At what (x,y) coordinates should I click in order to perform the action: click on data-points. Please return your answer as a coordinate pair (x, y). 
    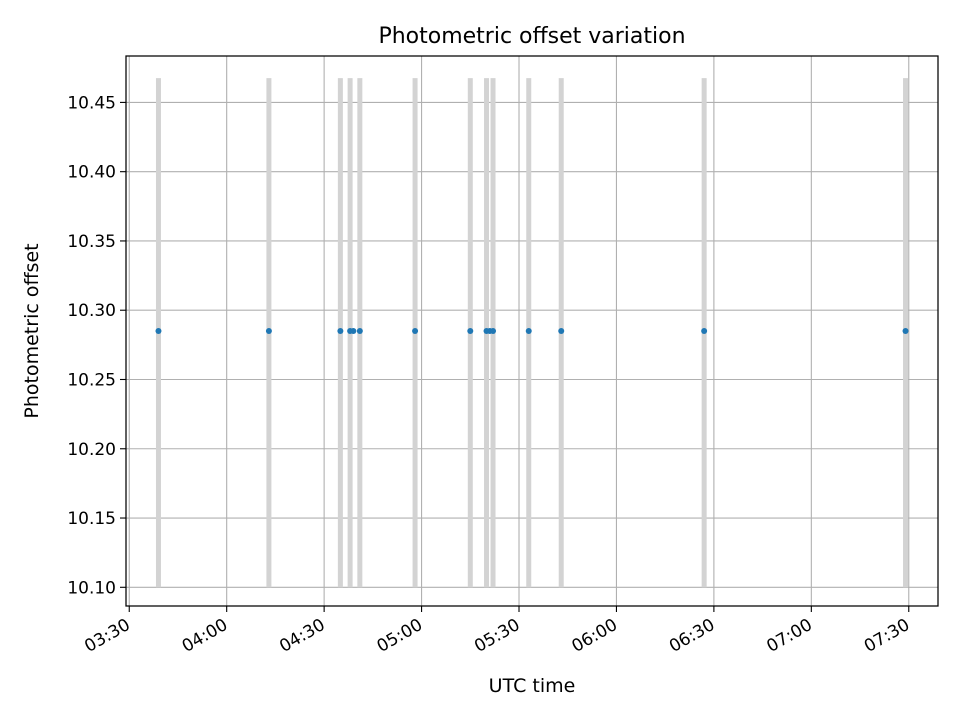
    Looking at the image, I should click on (532, 331).